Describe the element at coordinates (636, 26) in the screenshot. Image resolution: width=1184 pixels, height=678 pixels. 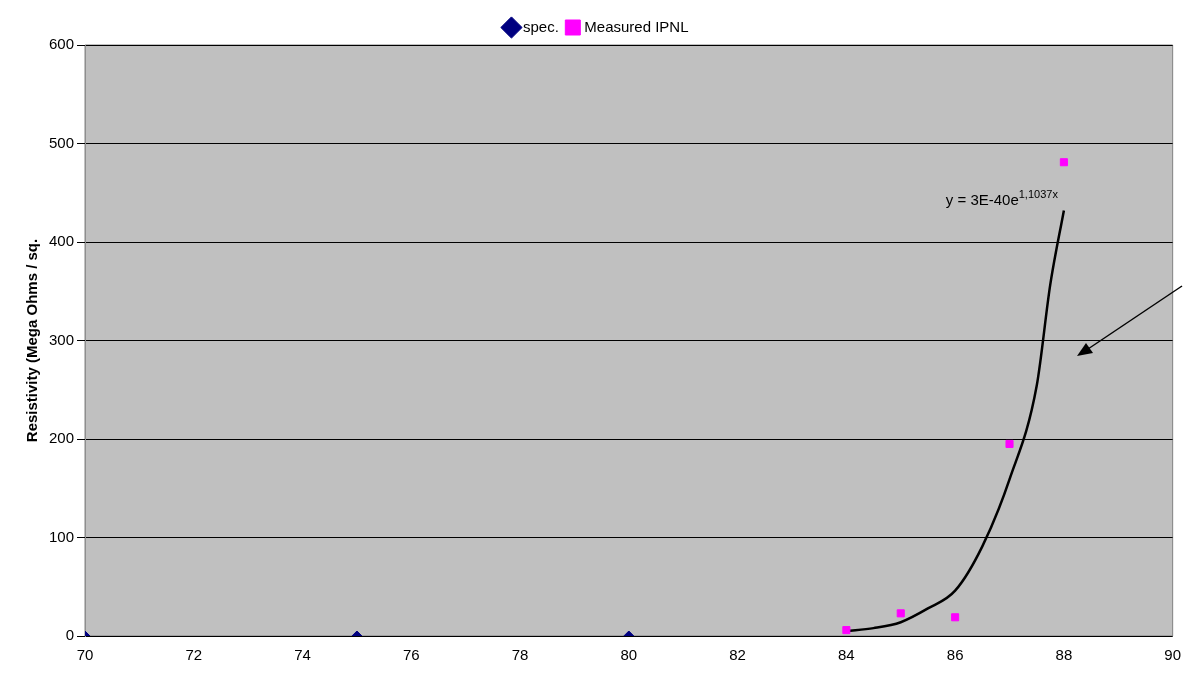
I see `legend-label: Measured IPNL` at that location.